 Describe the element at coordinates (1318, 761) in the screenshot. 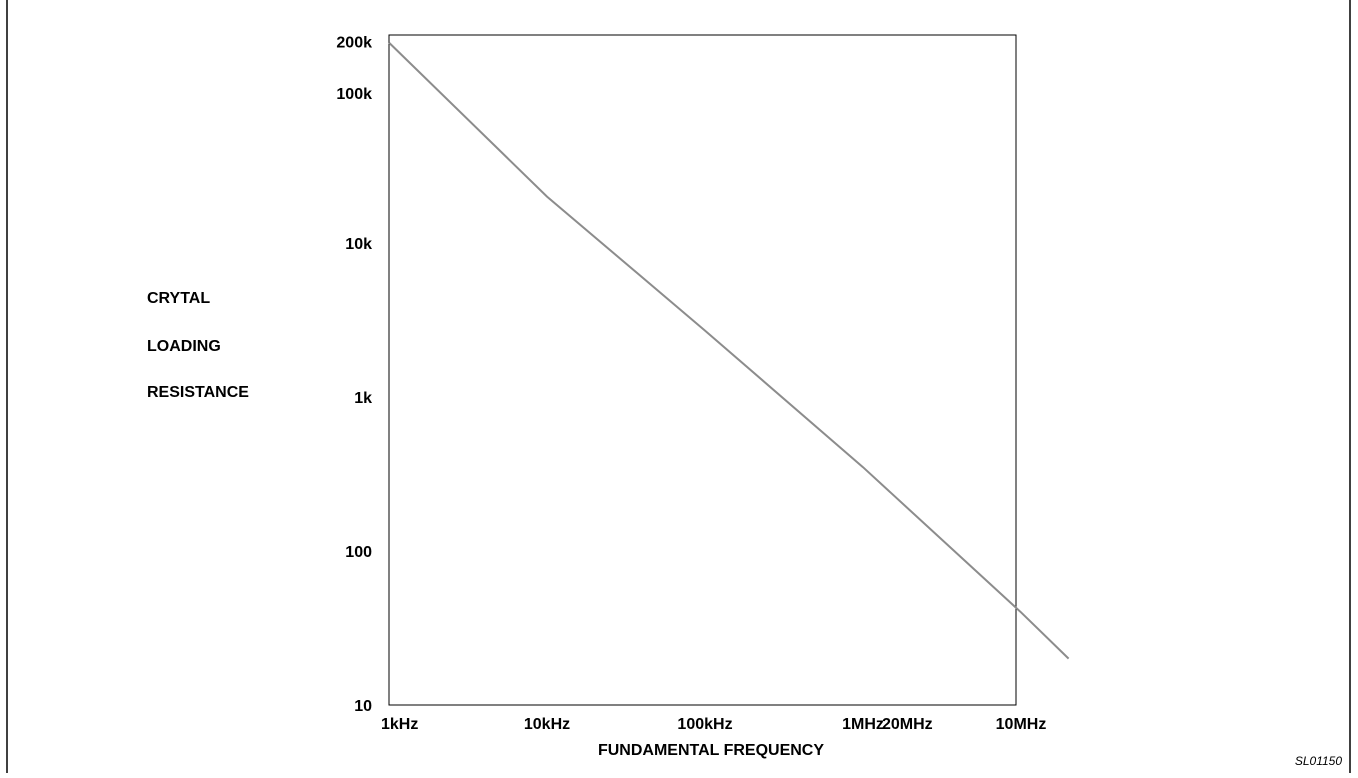

I see `figure-id: SL01150` at that location.